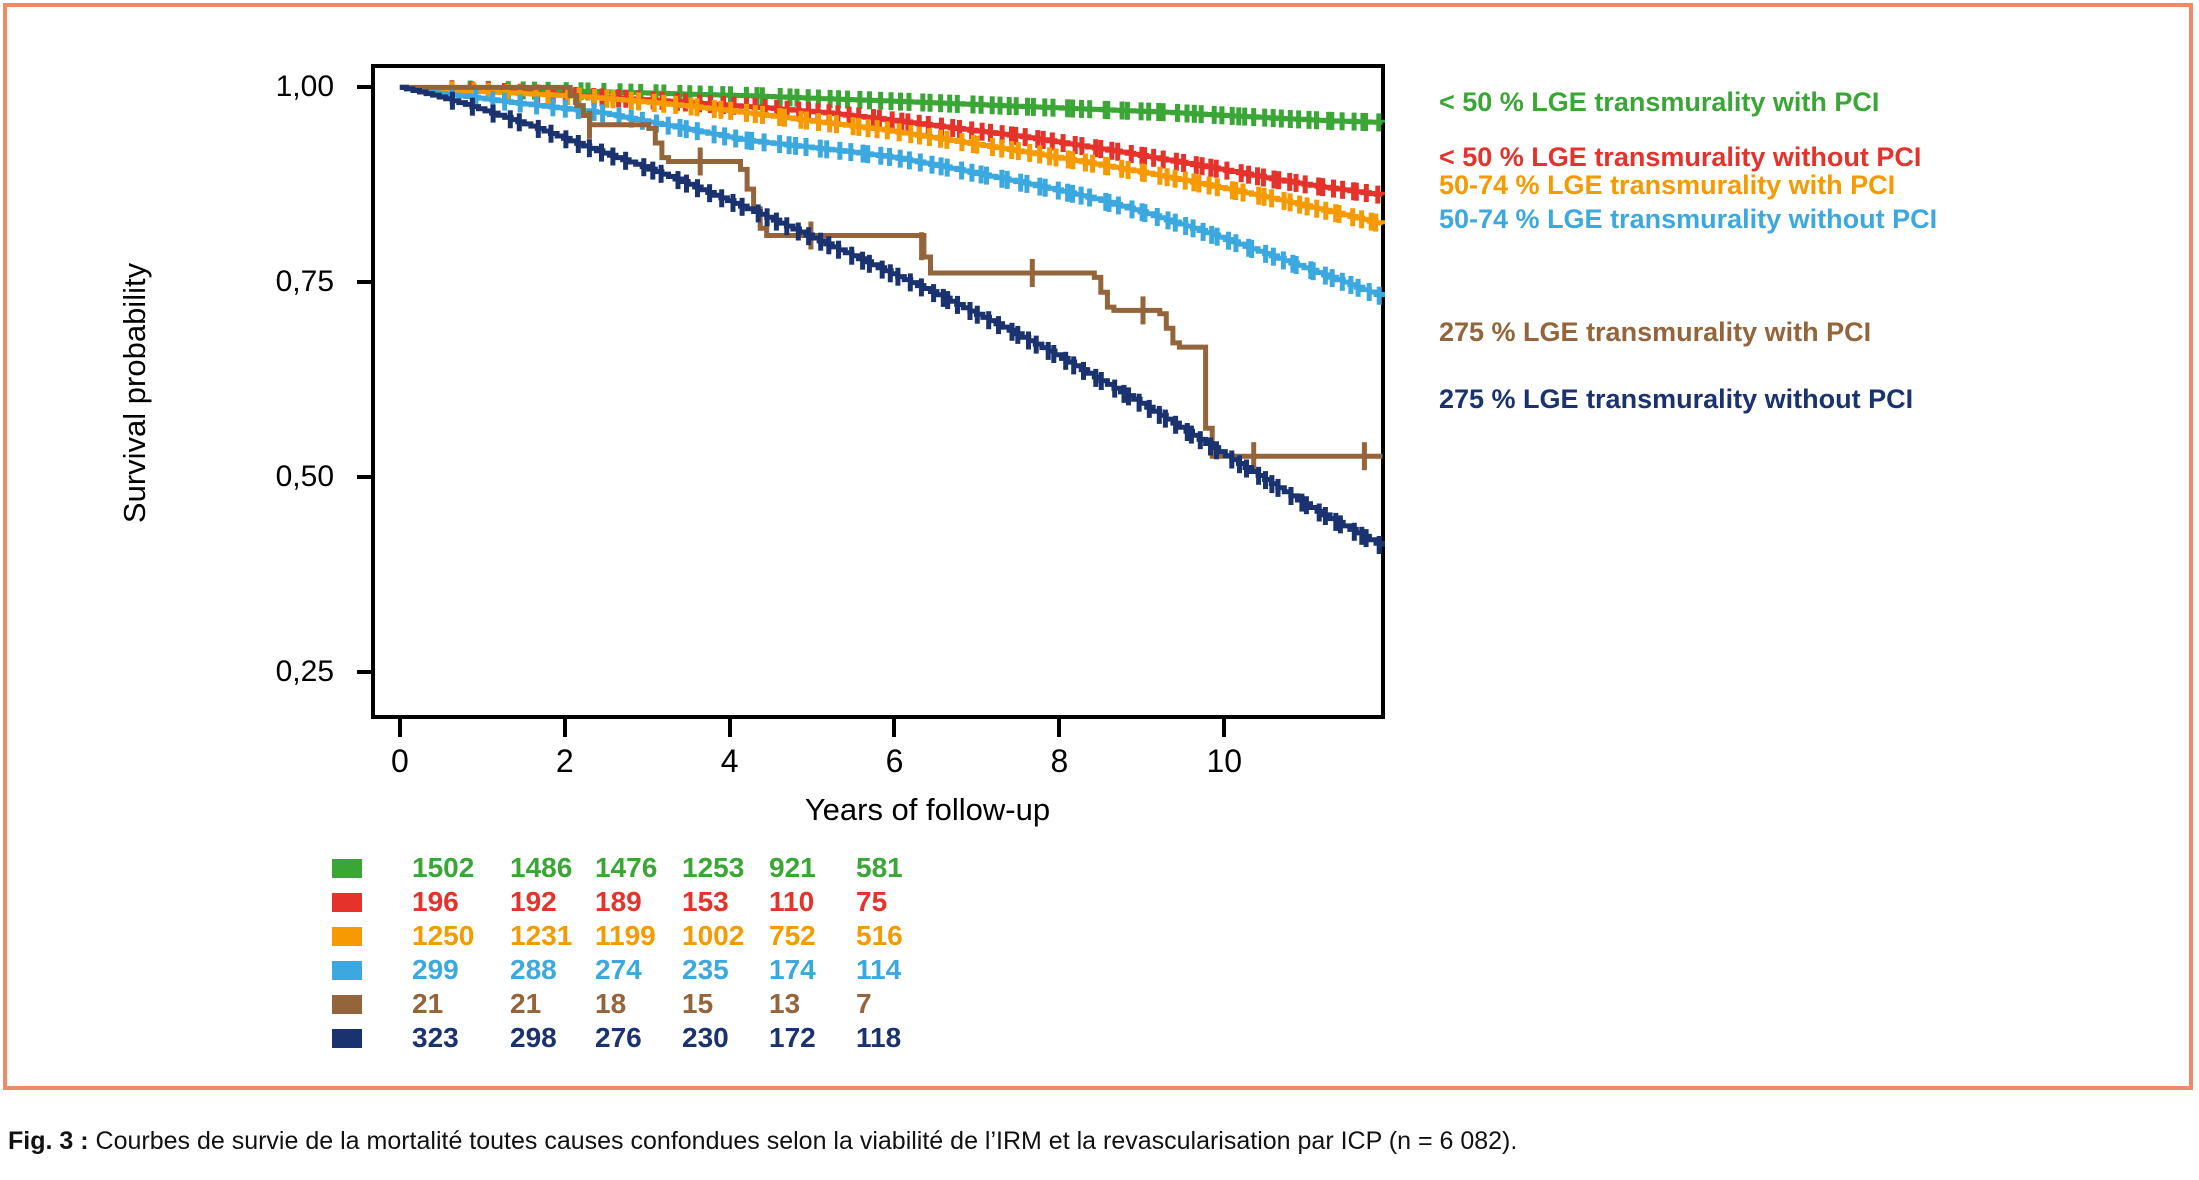 Image resolution: width=2199 pixels, height=1180 pixels. What do you see at coordinates (872, 901) in the screenshot?
I see `risk-table-cell: 75` at bounding box center [872, 901].